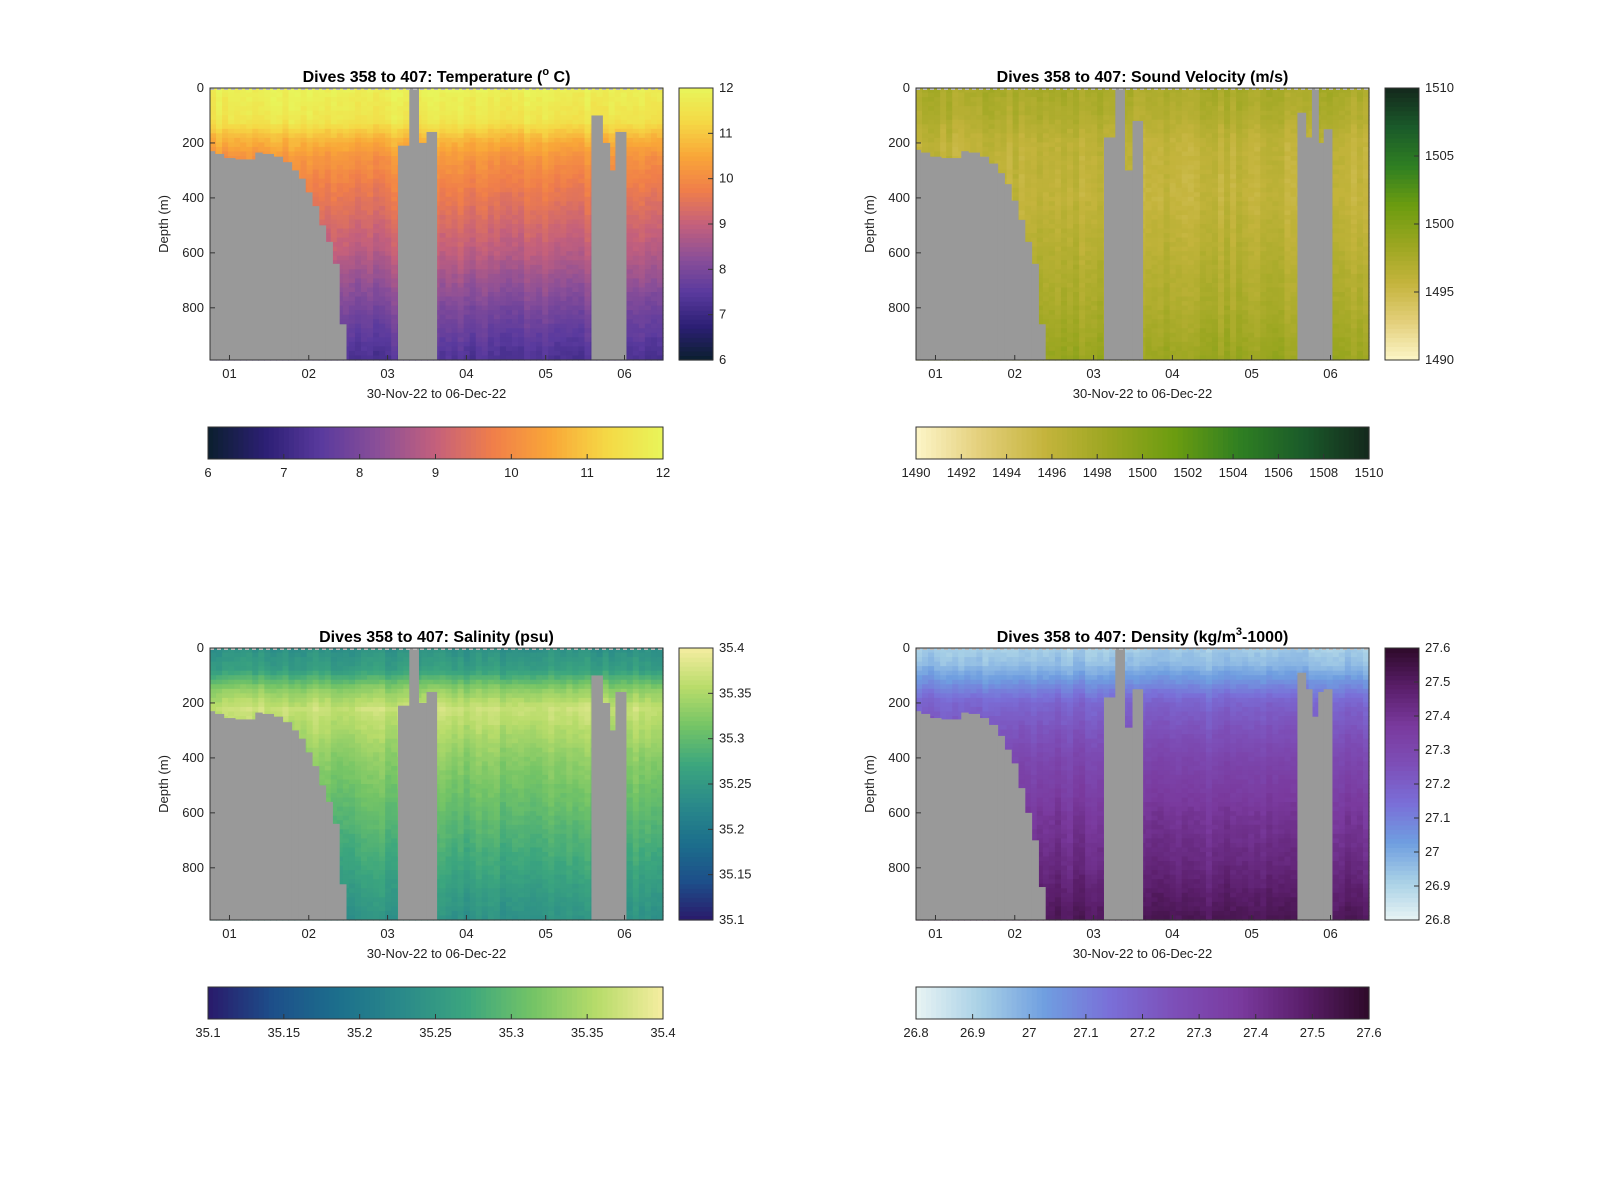 This screenshot has height=1179, width=1600. I want to click on y-tick-label: 200, so click(193, 142).